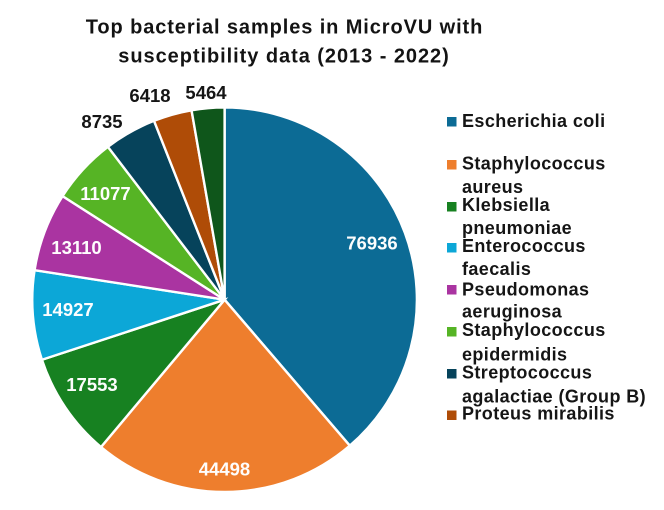 The height and width of the screenshot is (510, 664). Describe the element at coordinates (101, 121) in the screenshot. I see `svg-text: 8735` at that location.